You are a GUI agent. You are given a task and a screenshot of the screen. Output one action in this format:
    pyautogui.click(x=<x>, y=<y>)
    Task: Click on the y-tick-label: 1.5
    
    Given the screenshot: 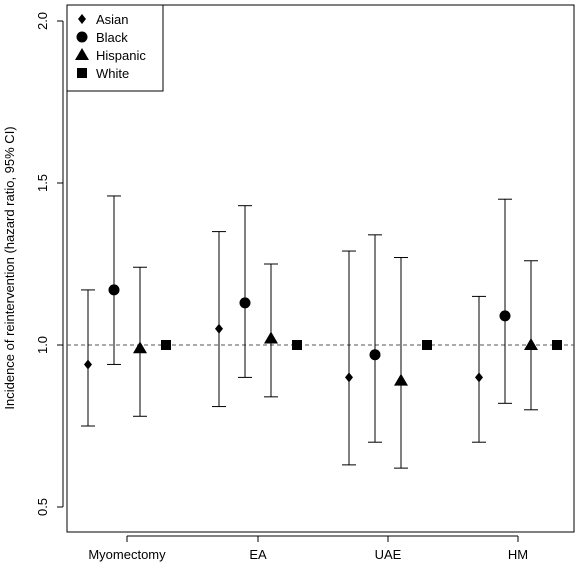 What is the action you would take?
    pyautogui.click(x=42, y=183)
    